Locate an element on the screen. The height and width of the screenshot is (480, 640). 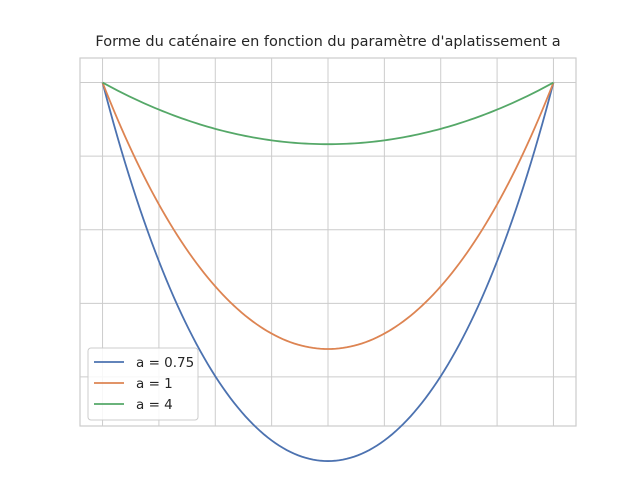
legend: a = 0.75 a = 1 a = 4 is located at coordinates (143, 384).